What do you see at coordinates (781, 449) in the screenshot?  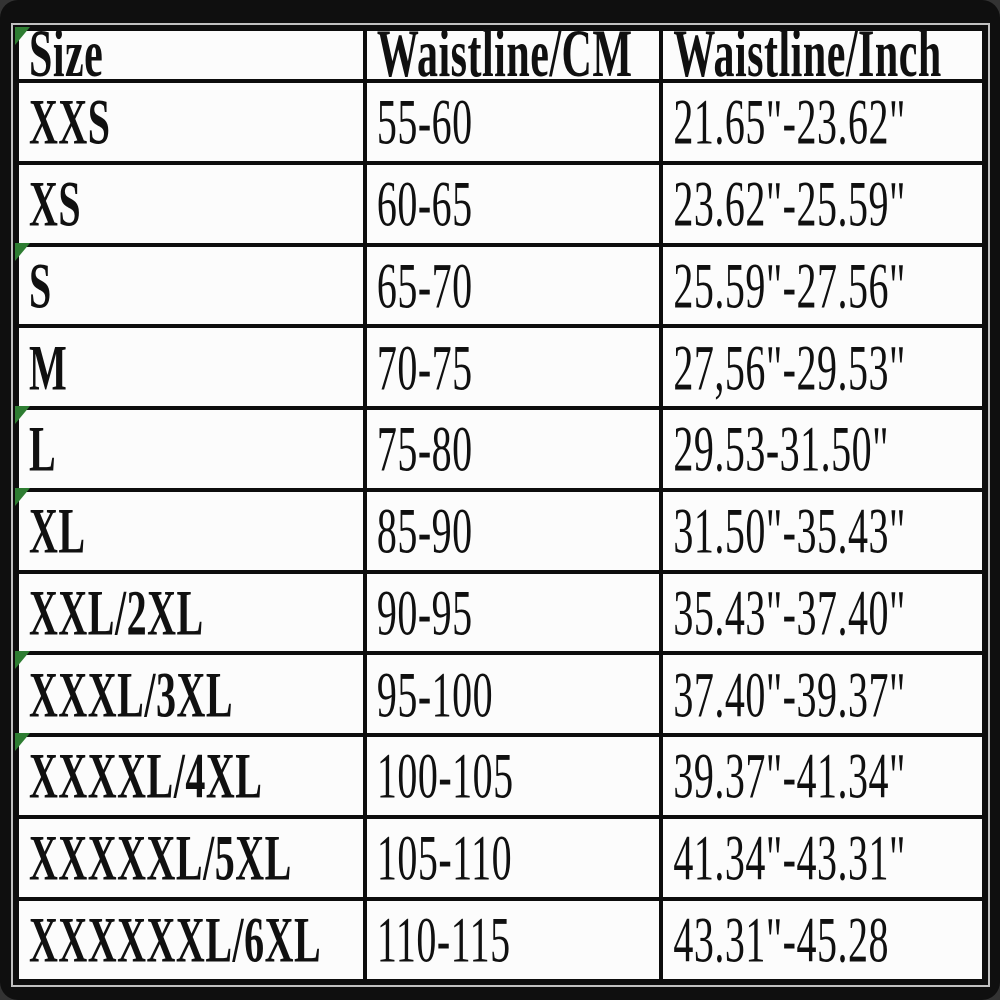 I see `waistline-inch-value: 29.53-31.50"` at bounding box center [781, 449].